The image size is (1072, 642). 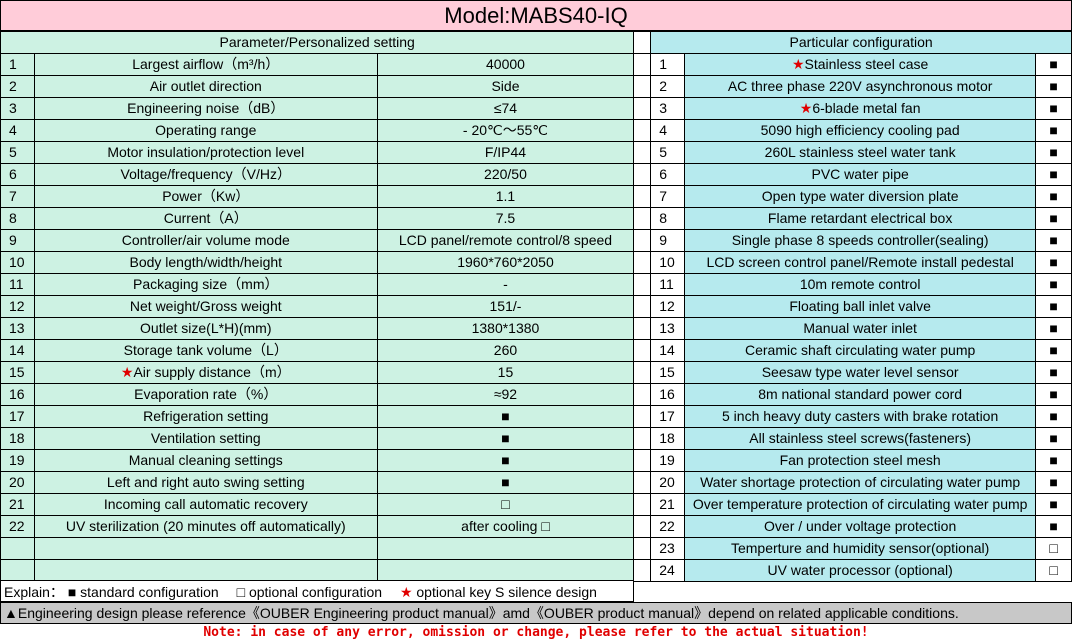 I want to click on param-label-text: Air supply distance（m）, so click(x=212, y=372).